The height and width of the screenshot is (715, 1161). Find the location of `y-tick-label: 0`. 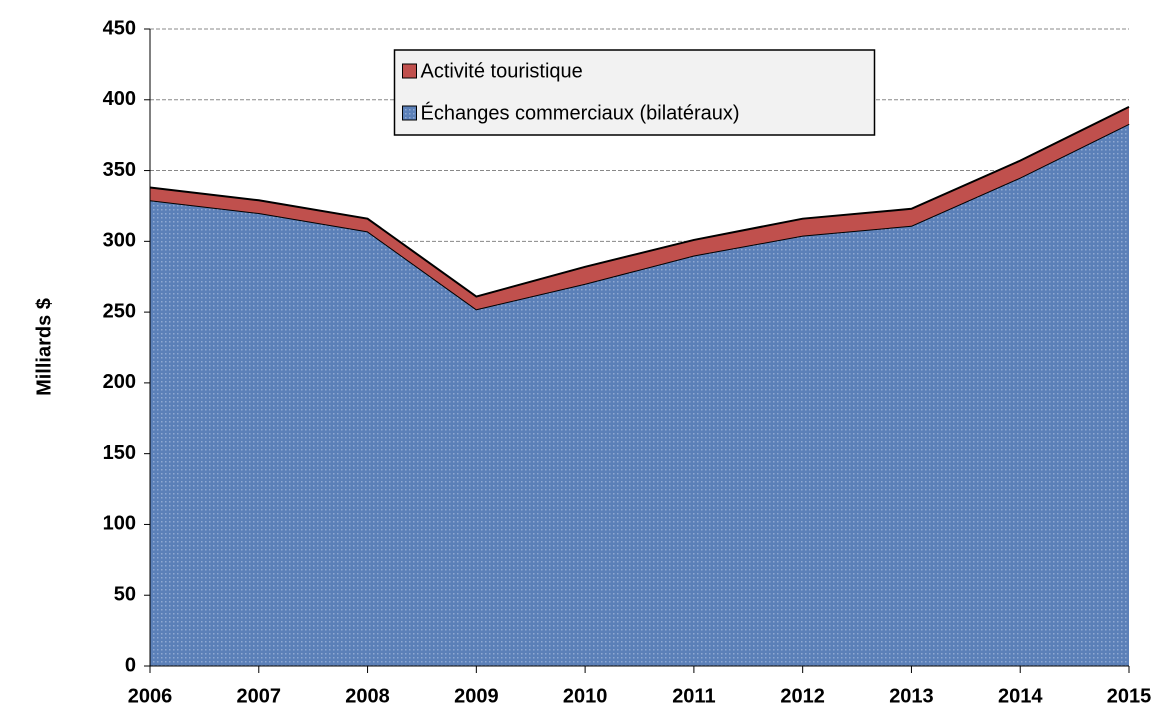

y-tick-label: 0 is located at coordinates (130, 665).